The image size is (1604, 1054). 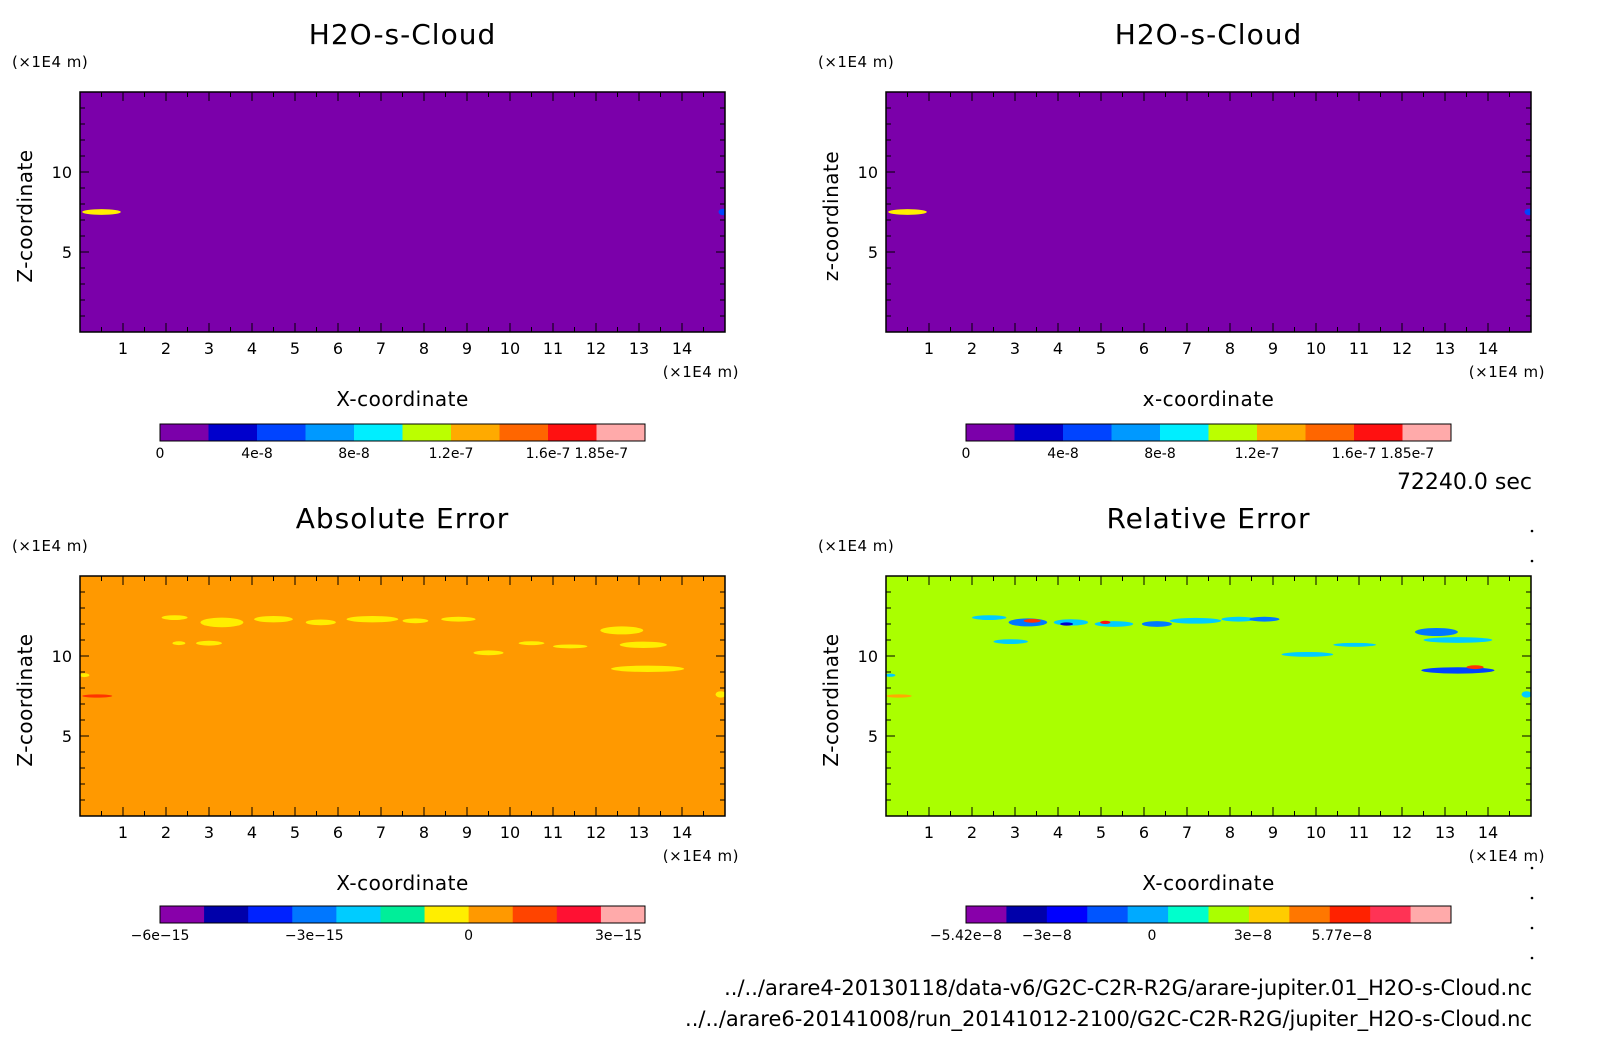 What do you see at coordinates (1532, 744) in the screenshot?
I see `margin-dots` at bounding box center [1532, 744].